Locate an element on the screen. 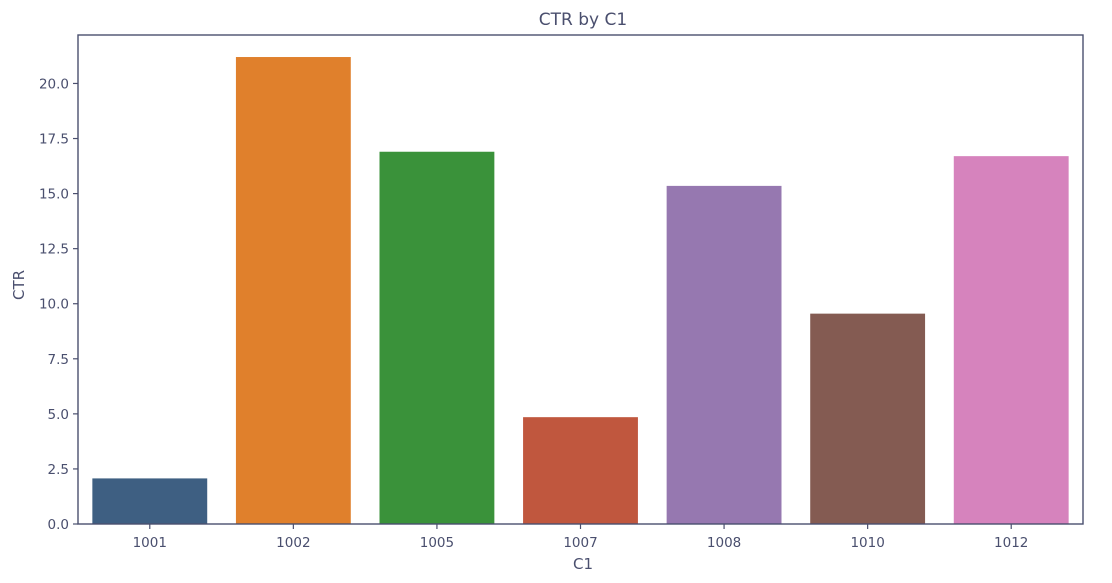  y-tick-label-7.5: 7.5 is located at coordinates (58, 360).